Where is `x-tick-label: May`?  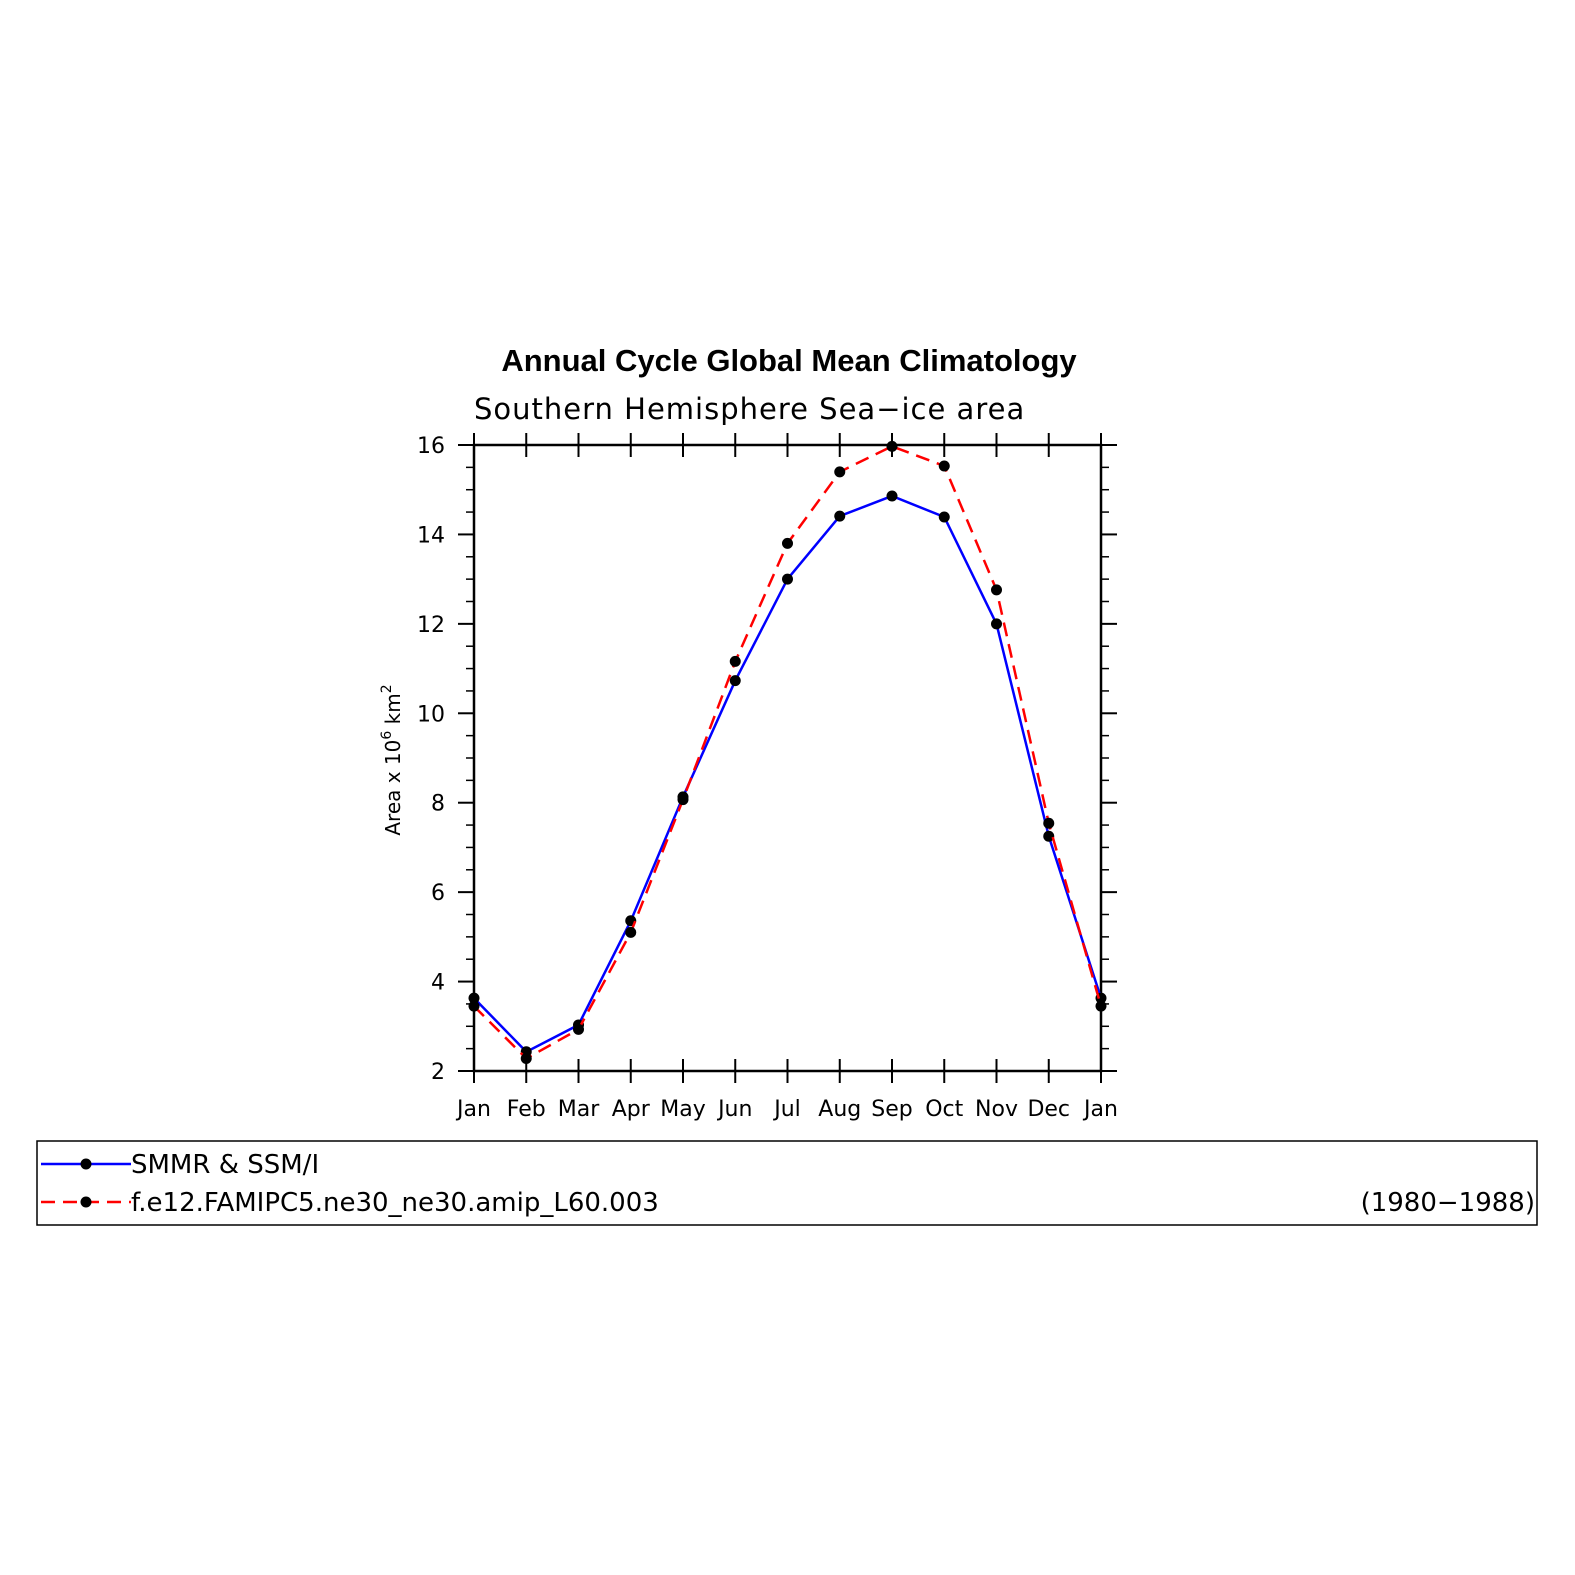 x-tick-label: May is located at coordinates (682, 1109).